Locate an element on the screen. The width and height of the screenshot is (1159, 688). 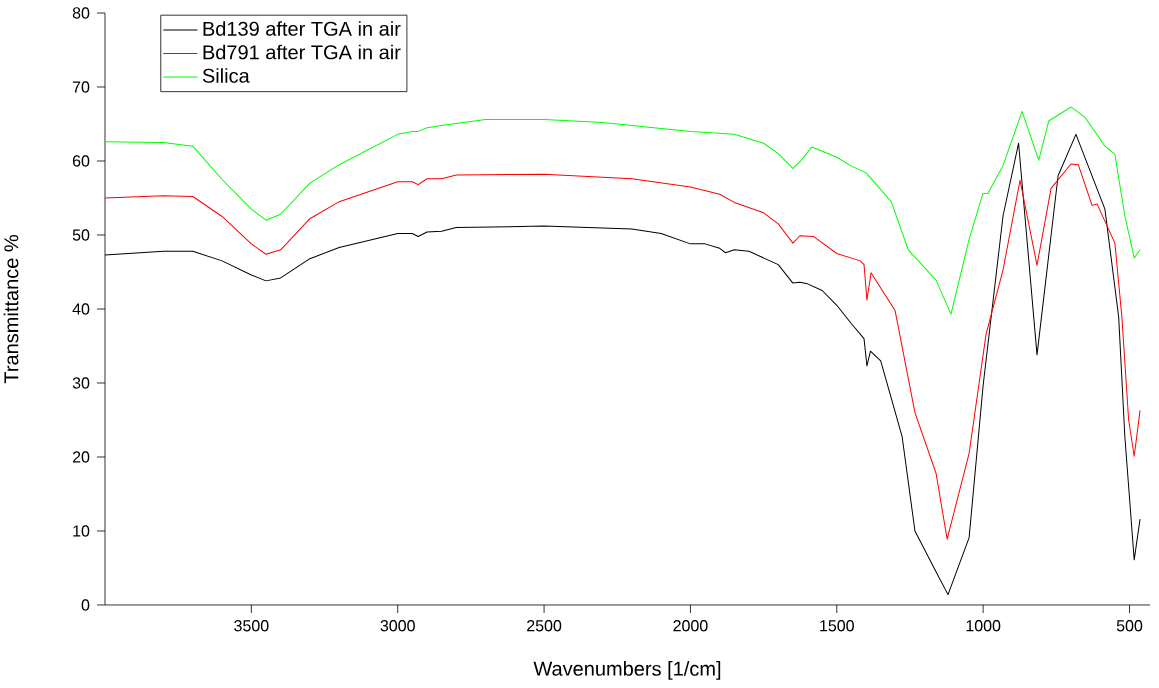
x-tick-label: 1500 is located at coordinates (837, 626).